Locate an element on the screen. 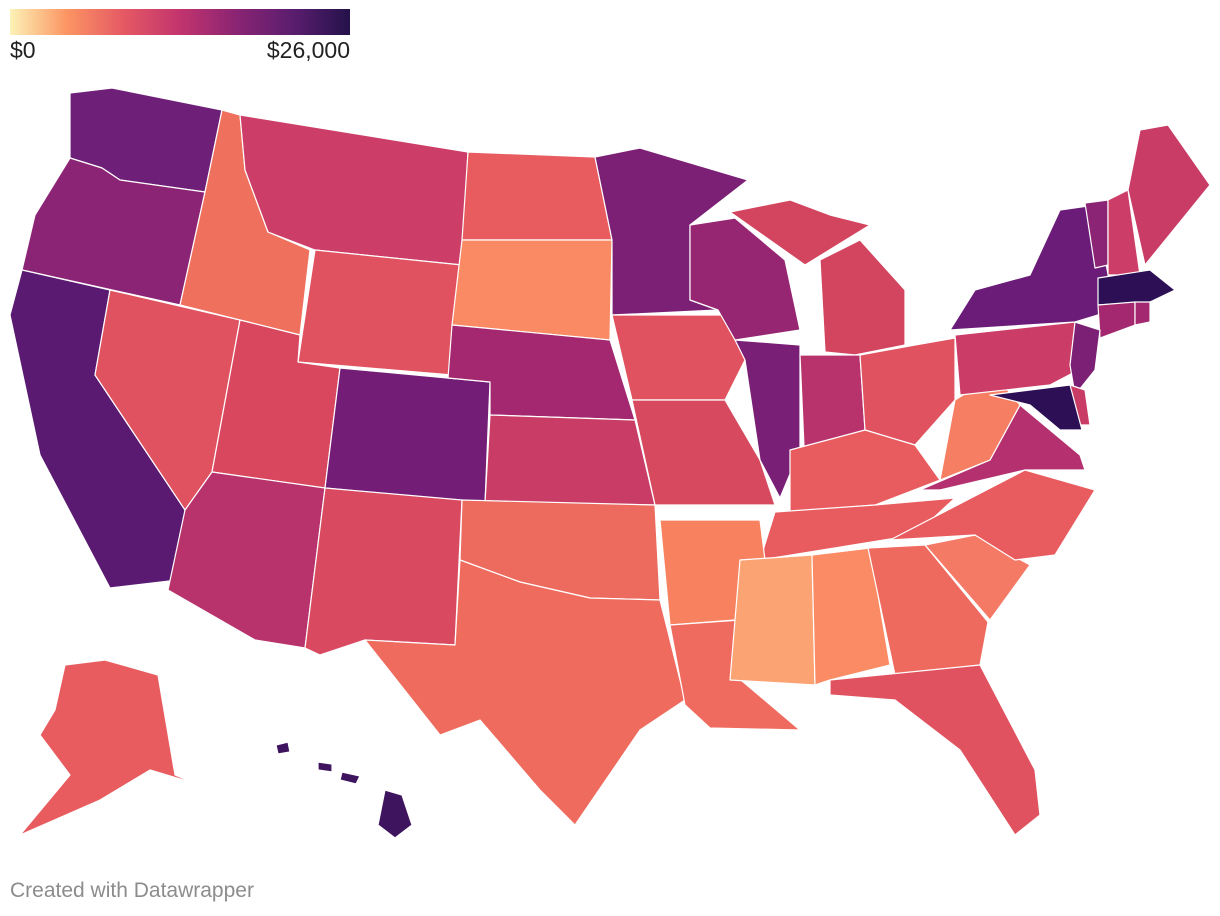 This screenshot has height=916, width=1220. state-md is located at coordinates (1036, 407).